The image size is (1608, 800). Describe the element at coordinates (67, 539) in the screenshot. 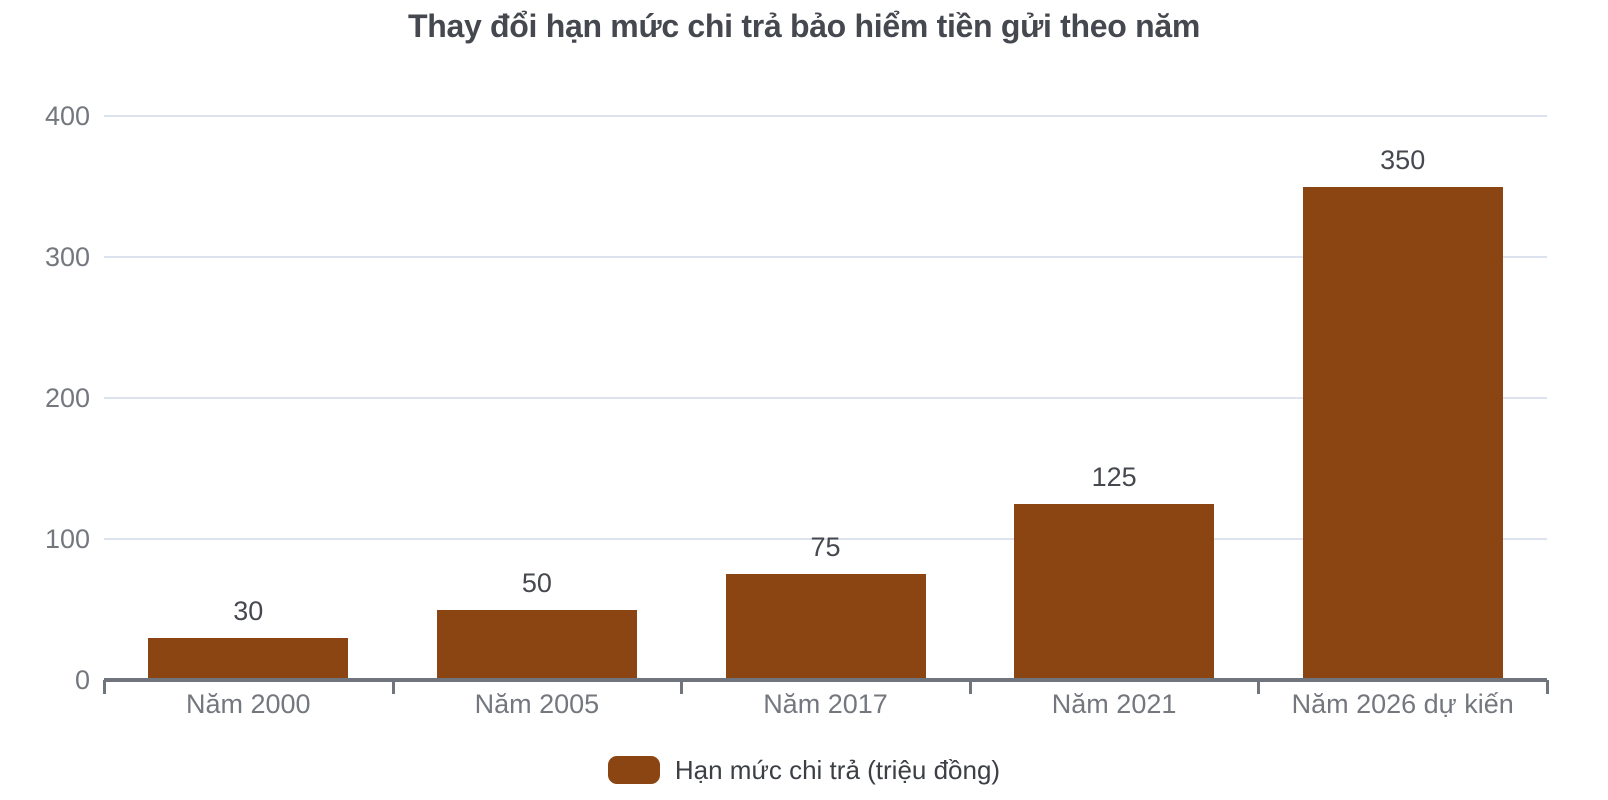

I see `y-axis-tick-label: 100` at that location.